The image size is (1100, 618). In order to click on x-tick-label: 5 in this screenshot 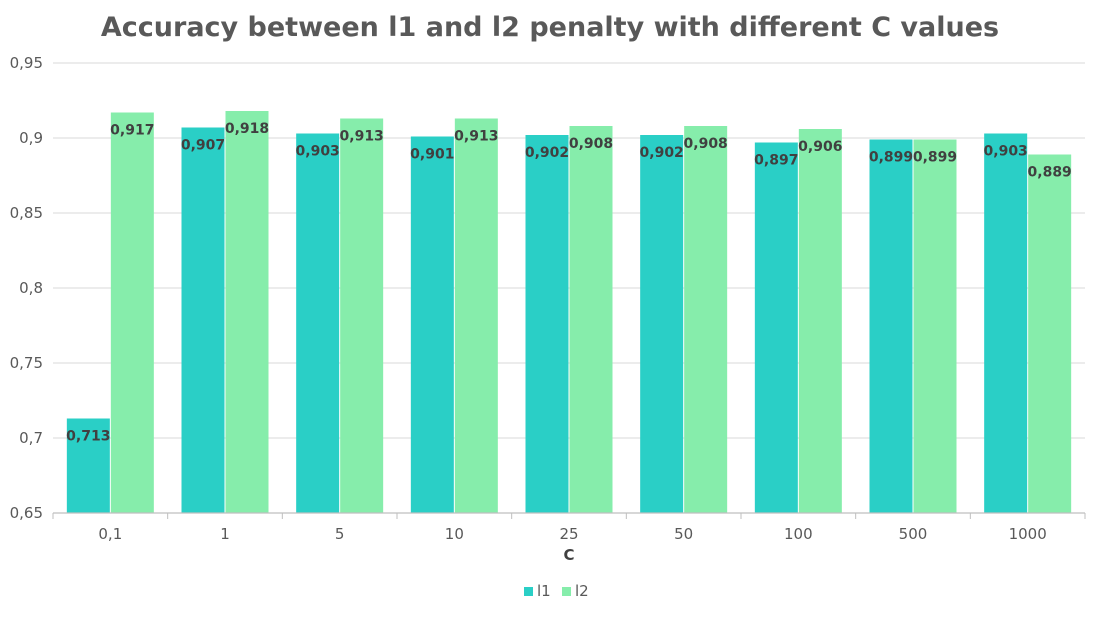, I will do `click(340, 534)`.